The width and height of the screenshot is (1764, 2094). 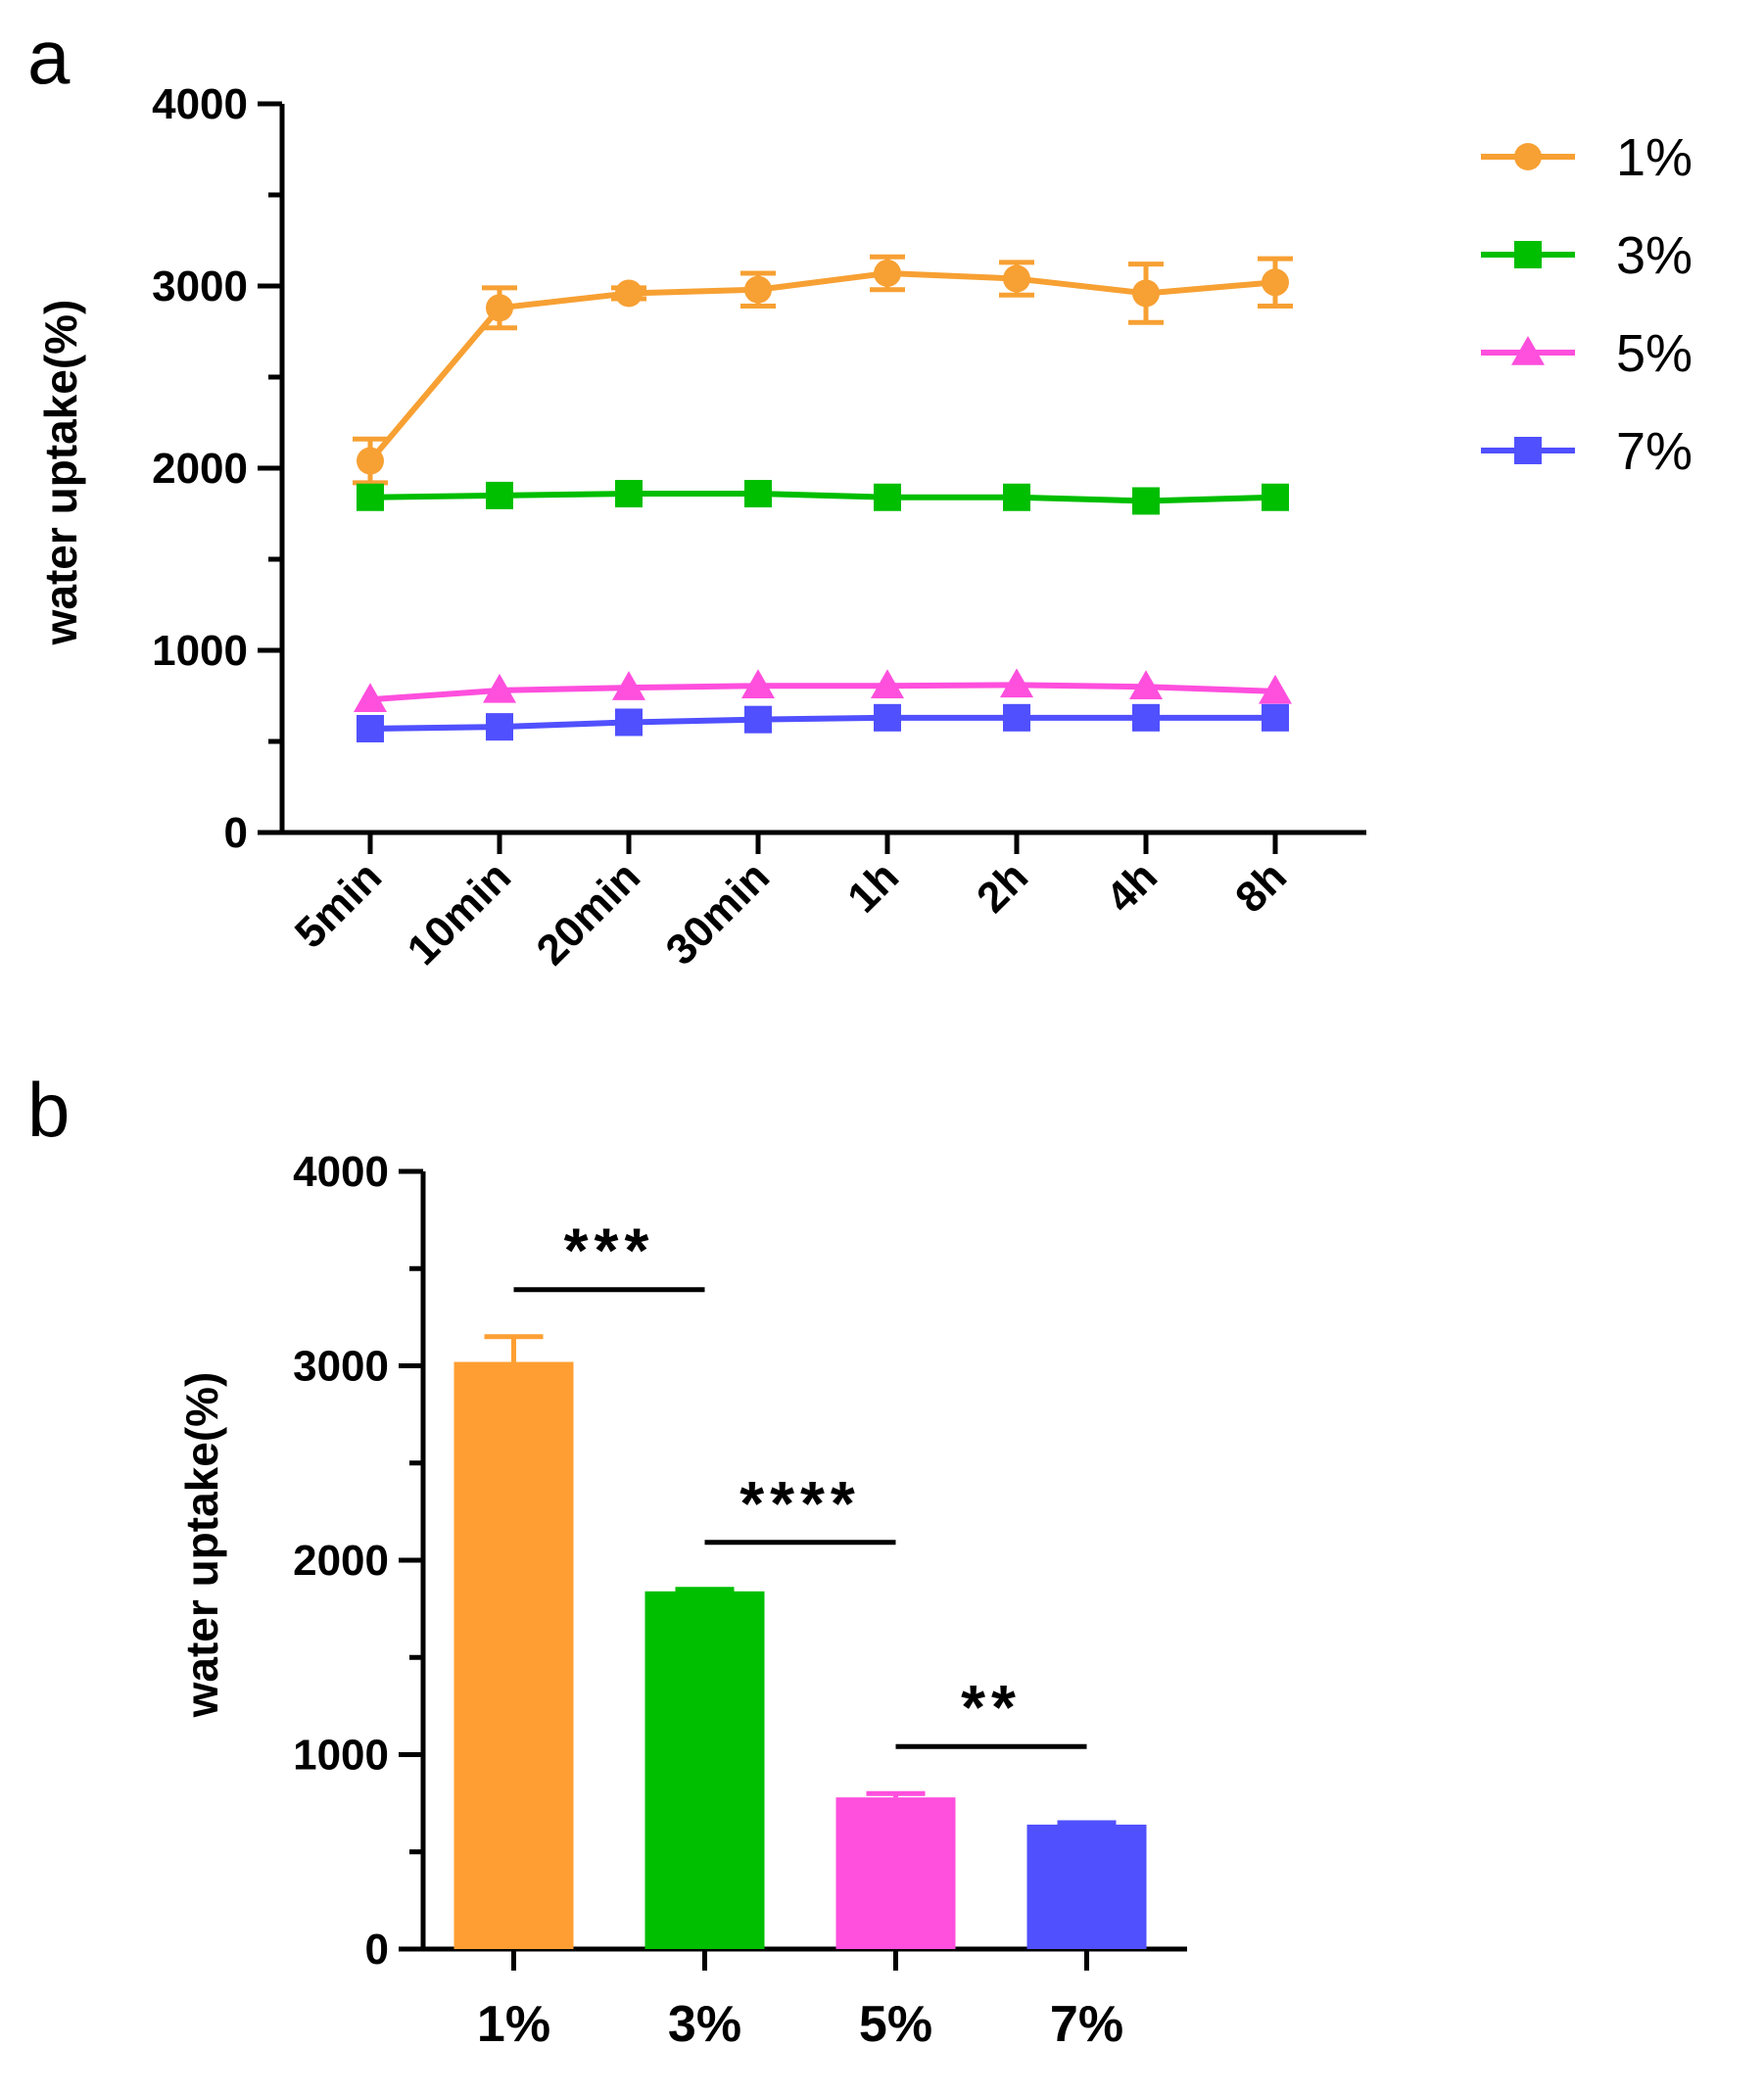 What do you see at coordinates (873, 887) in the screenshot?
I see `panel-a-x-tick-label: 1h` at bounding box center [873, 887].